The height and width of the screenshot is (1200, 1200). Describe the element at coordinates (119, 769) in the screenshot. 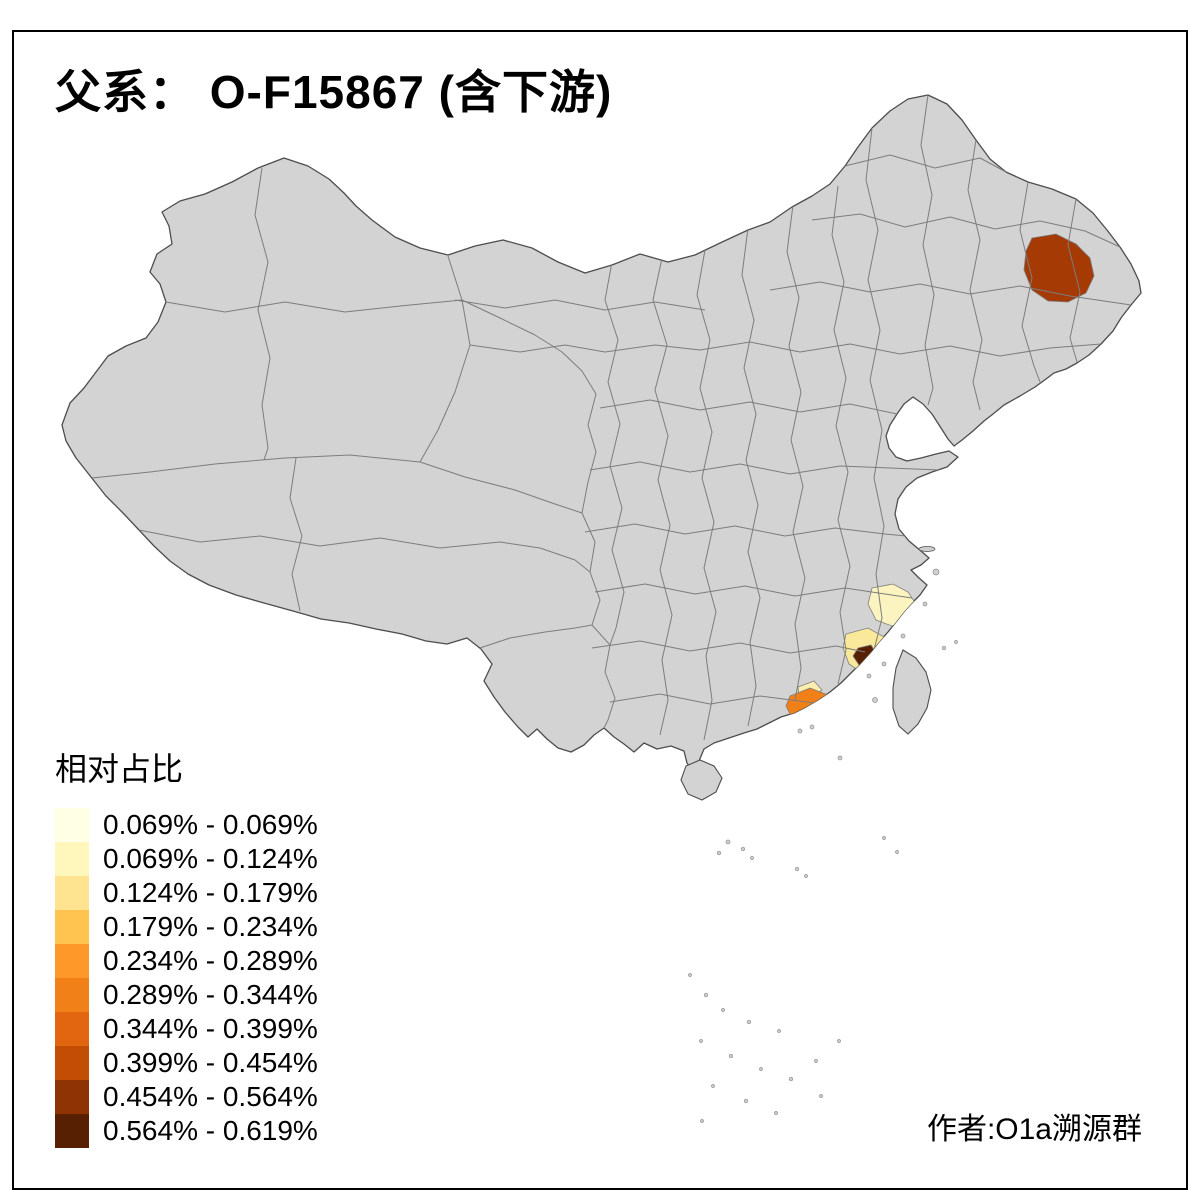

I see `legend-title: 相对占比` at that location.